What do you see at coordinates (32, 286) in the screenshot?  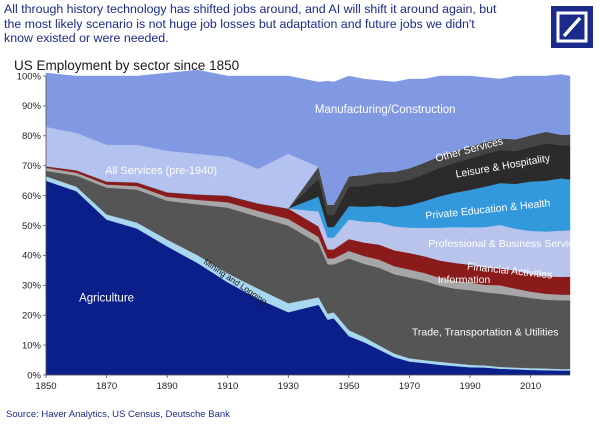 I see `y-tick-label: 30%` at bounding box center [32, 286].